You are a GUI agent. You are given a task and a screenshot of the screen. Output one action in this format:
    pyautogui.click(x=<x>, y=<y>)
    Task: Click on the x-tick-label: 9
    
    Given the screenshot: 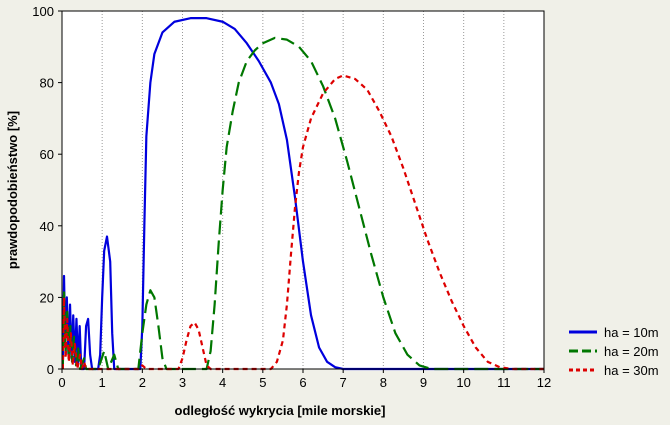 What is the action you would take?
    pyautogui.click(x=423, y=382)
    